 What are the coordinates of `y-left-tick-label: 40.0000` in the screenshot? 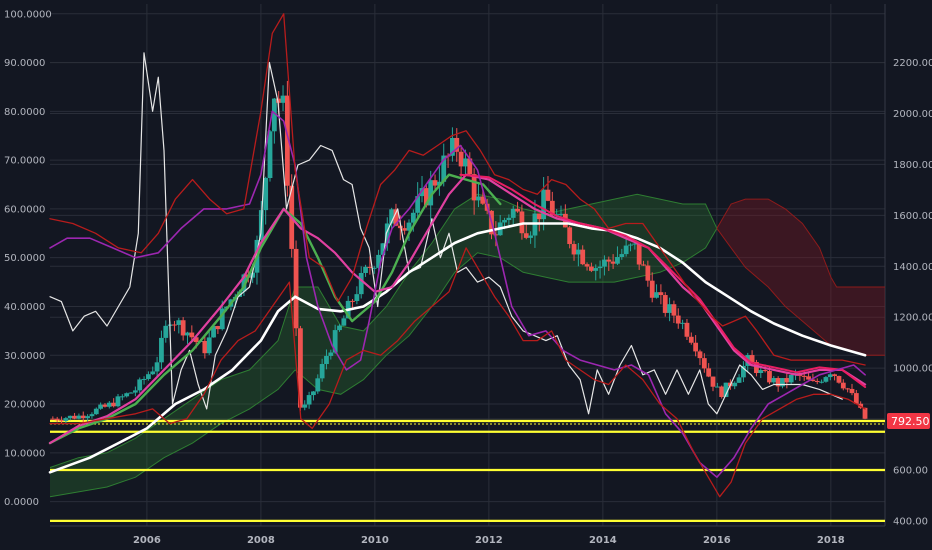 It's located at (24, 307).